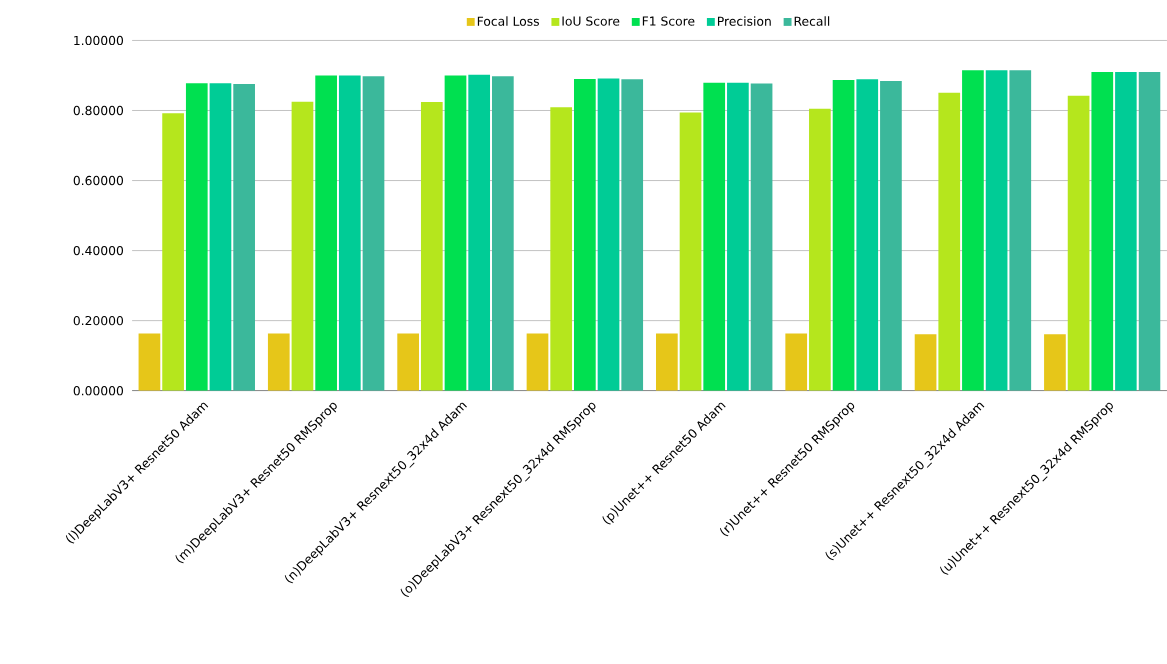  Describe the element at coordinates (98, 391) in the screenshot. I see `y-tick-label: 0.00000` at that location.